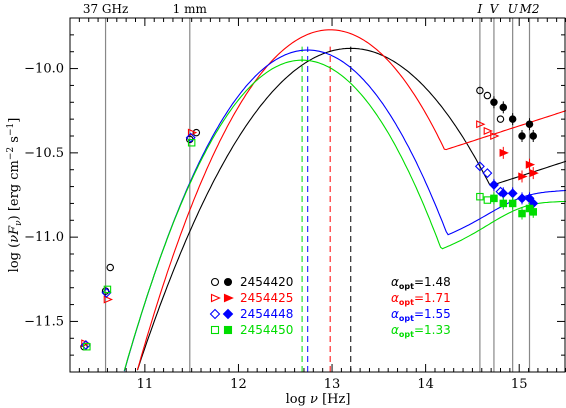  What do you see at coordinates (421, 315) in the screenshot?
I see `alpha-label-2: αopt=1.55` at bounding box center [421, 315].